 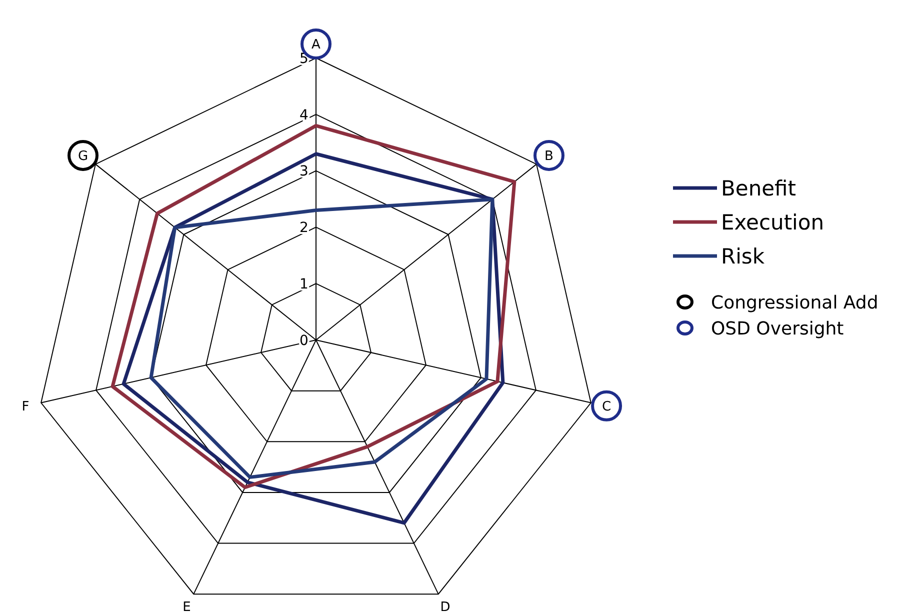 What do you see at coordinates (772, 222) in the screenshot?
I see `legend-label: Execution` at bounding box center [772, 222].